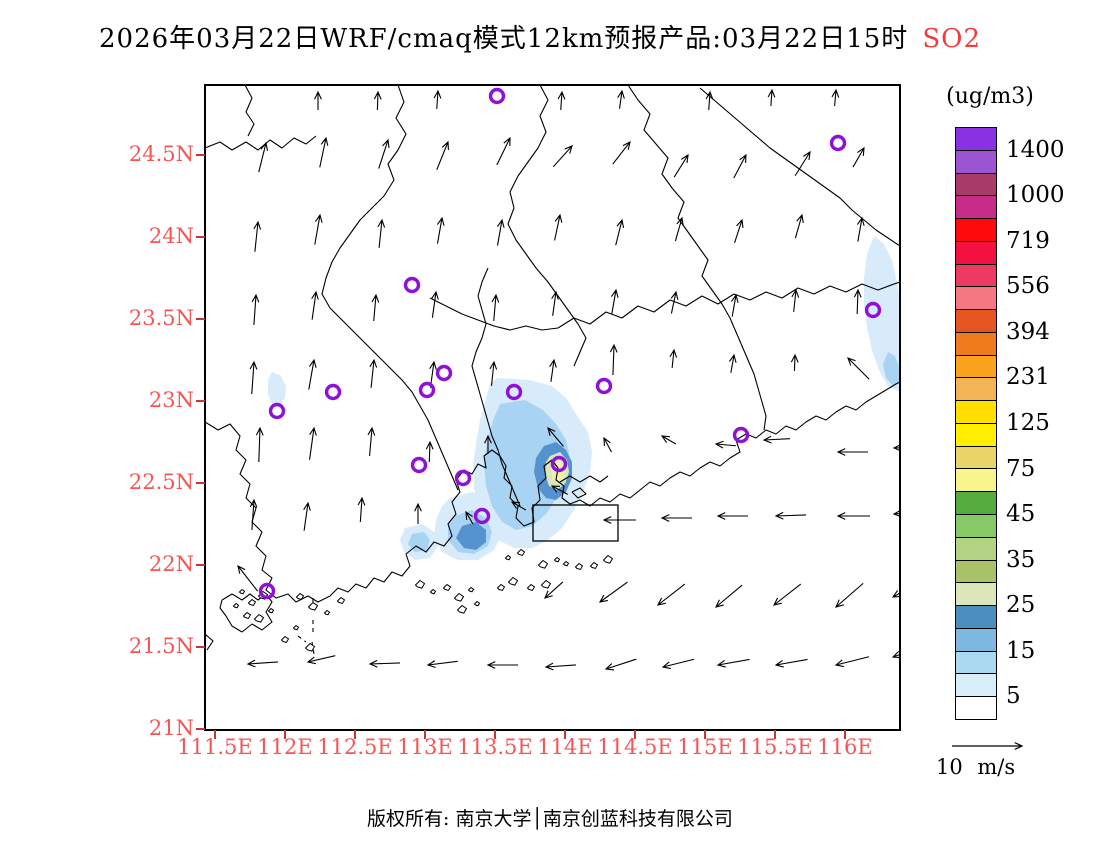 The image size is (1100, 850). Describe the element at coordinates (988, 746) in the screenshot. I see `wind-reference-arrow` at that location.